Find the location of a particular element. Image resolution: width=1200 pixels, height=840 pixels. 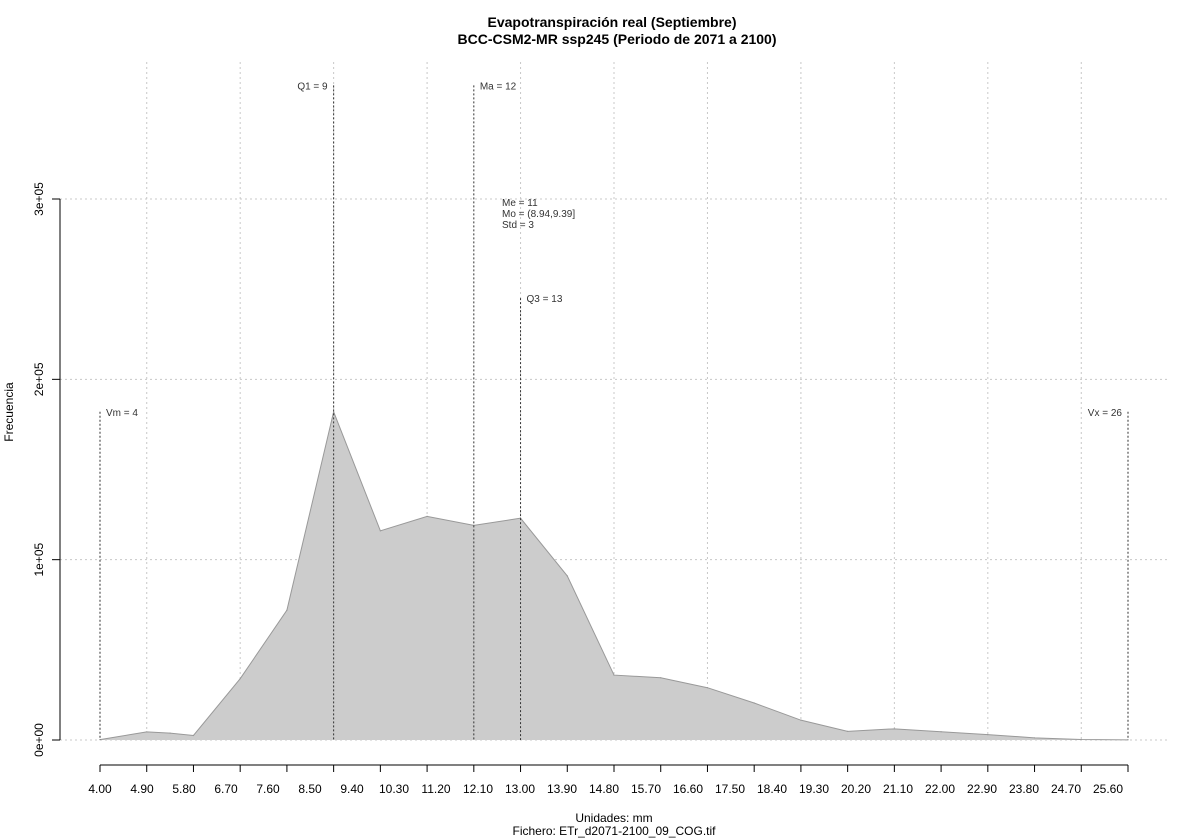

x-tick-label: 19.30 is located at coordinates (814, 789).